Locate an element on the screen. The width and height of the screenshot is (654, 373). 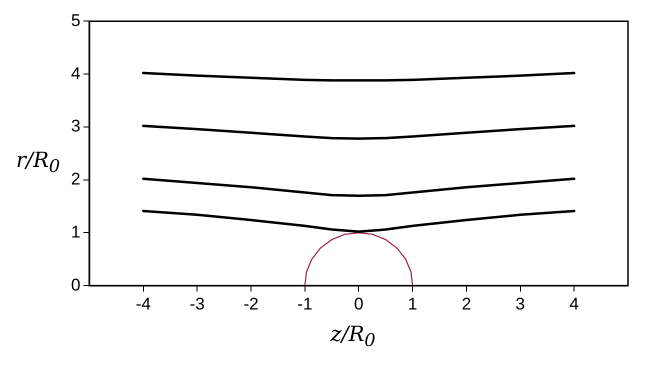
y-tick-label: 4 is located at coordinates (75, 73).